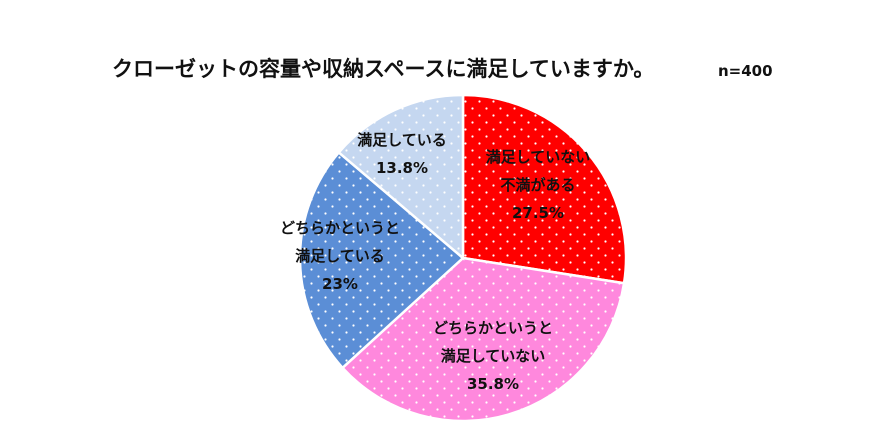  Describe the element at coordinates (383, 69) in the screenshot. I see `chart-title: クローゼットの容量や収納スペースに満足していますか。` at that location.